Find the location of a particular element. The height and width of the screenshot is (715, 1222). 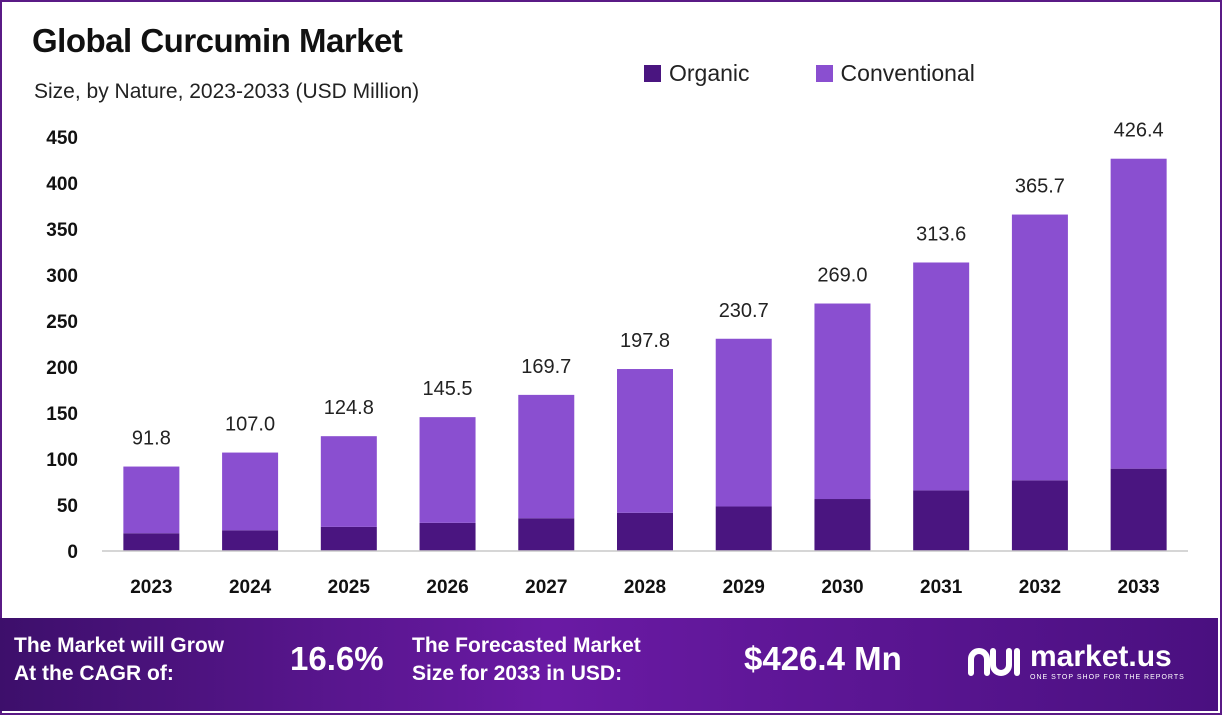

y-tick-label: 250 is located at coordinates (62, 322).